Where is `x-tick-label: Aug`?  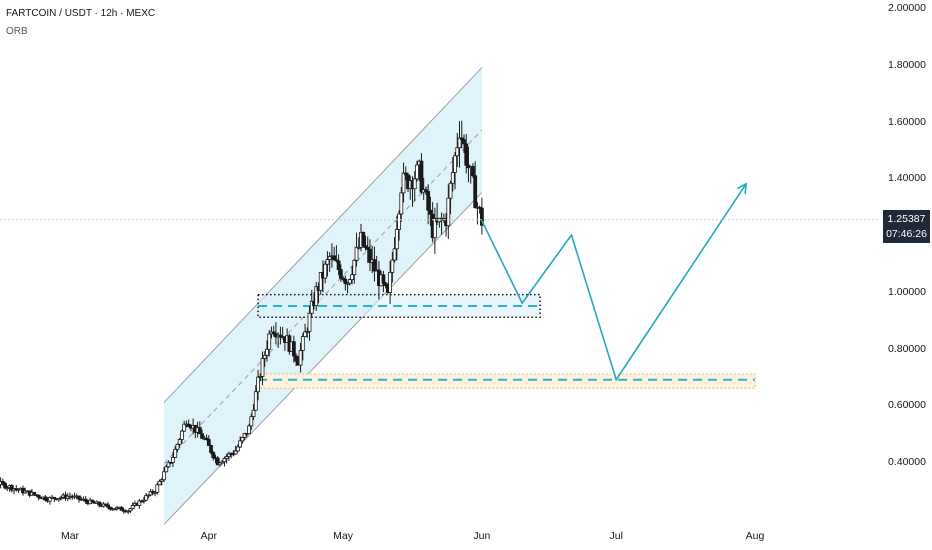
x-tick-label: Aug is located at coordinates (755, 536).